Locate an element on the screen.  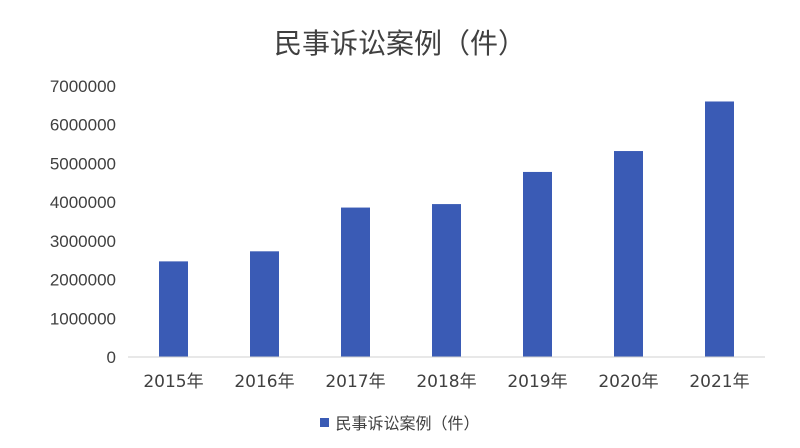
chart-title: 民事诉讼案例（件） is located at coordinates (399, 43).